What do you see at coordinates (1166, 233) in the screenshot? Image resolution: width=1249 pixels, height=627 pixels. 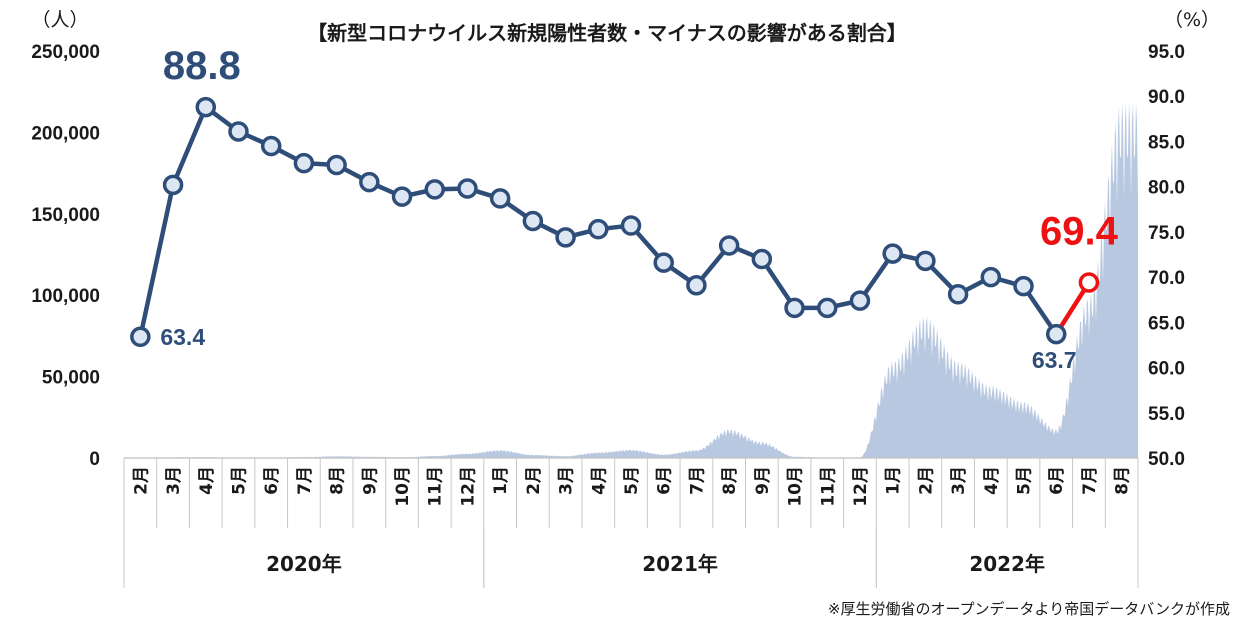 I see `right-axis-tick: 75.0` at bounding box center [1166, 233].